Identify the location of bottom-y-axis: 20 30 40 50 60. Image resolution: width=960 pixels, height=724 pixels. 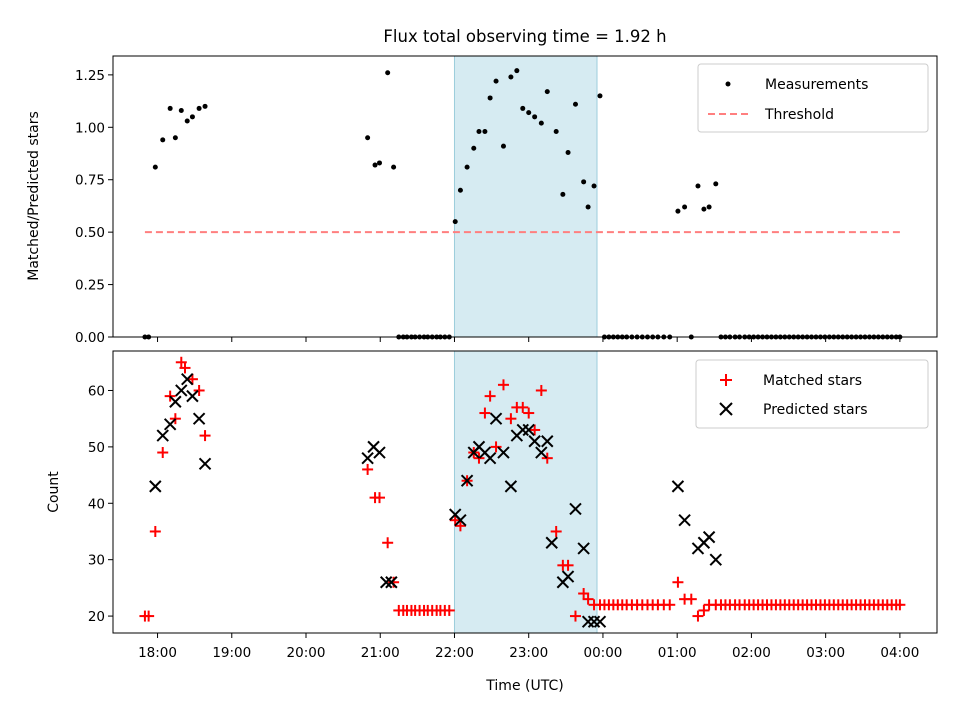
(100, 504).